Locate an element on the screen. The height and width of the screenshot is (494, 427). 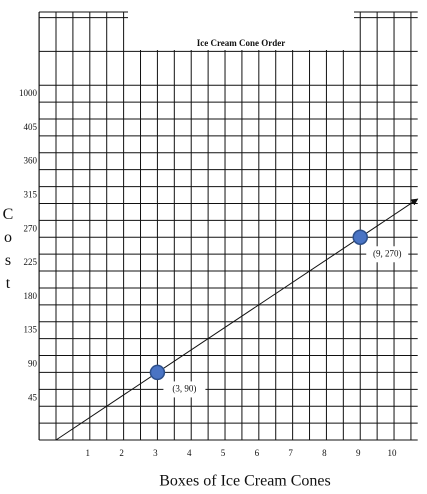
y-tick-label: 1000 is located at coordinates (28, 93).